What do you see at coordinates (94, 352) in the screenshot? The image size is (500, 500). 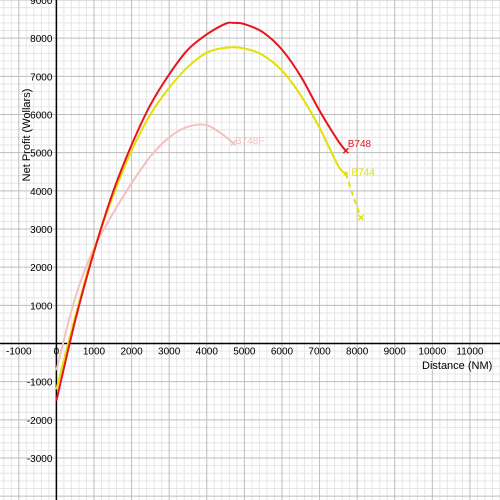 I see `x-tick-label: 1000` at bounding box center [94, 352].